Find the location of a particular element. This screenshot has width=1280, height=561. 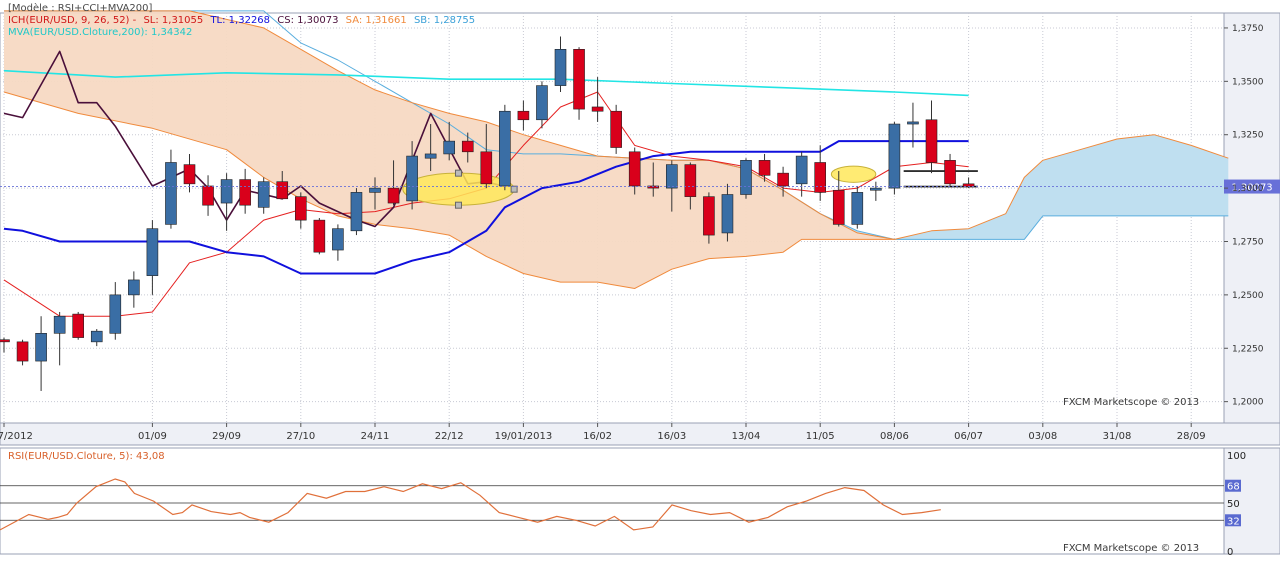

y-tick-label: 1,3500 is located at coordinates (1248, 82).